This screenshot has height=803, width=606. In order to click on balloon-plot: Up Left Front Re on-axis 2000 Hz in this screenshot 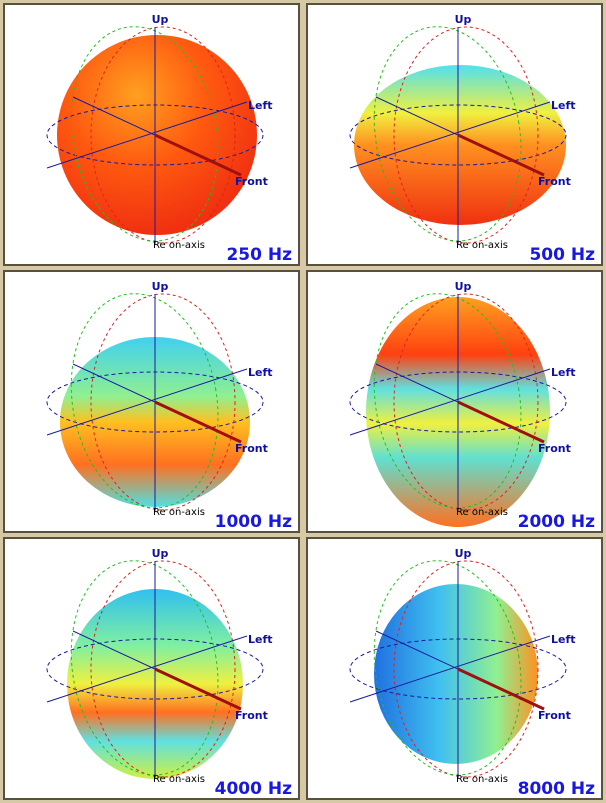, I will do `click(472, 406)`.